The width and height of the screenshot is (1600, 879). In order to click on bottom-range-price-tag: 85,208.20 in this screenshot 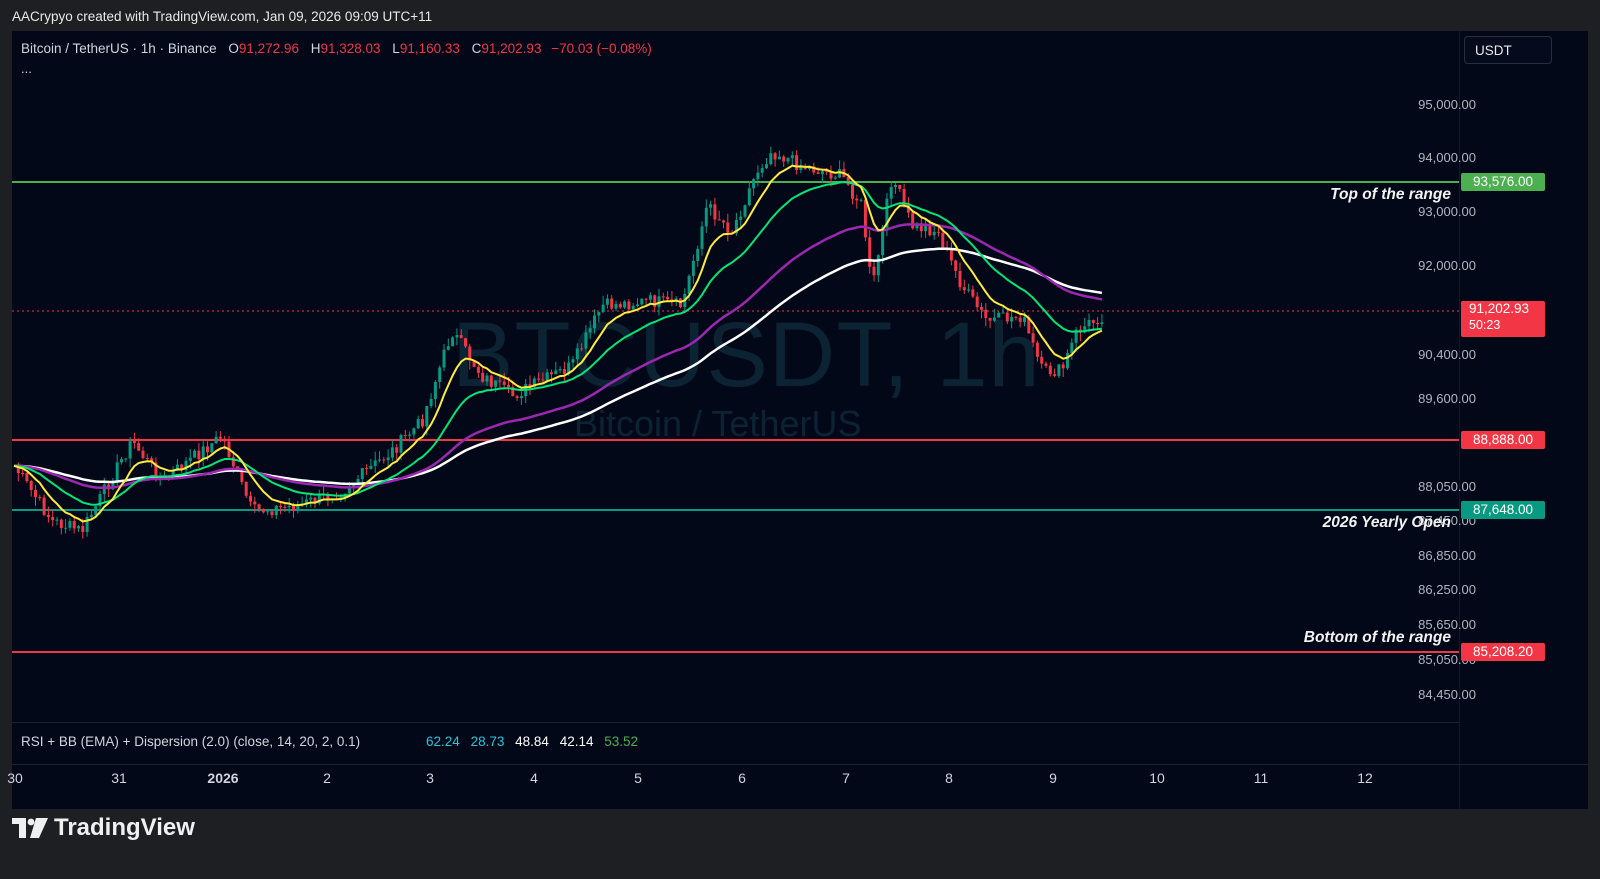, I will do `click(1503, 652)`.